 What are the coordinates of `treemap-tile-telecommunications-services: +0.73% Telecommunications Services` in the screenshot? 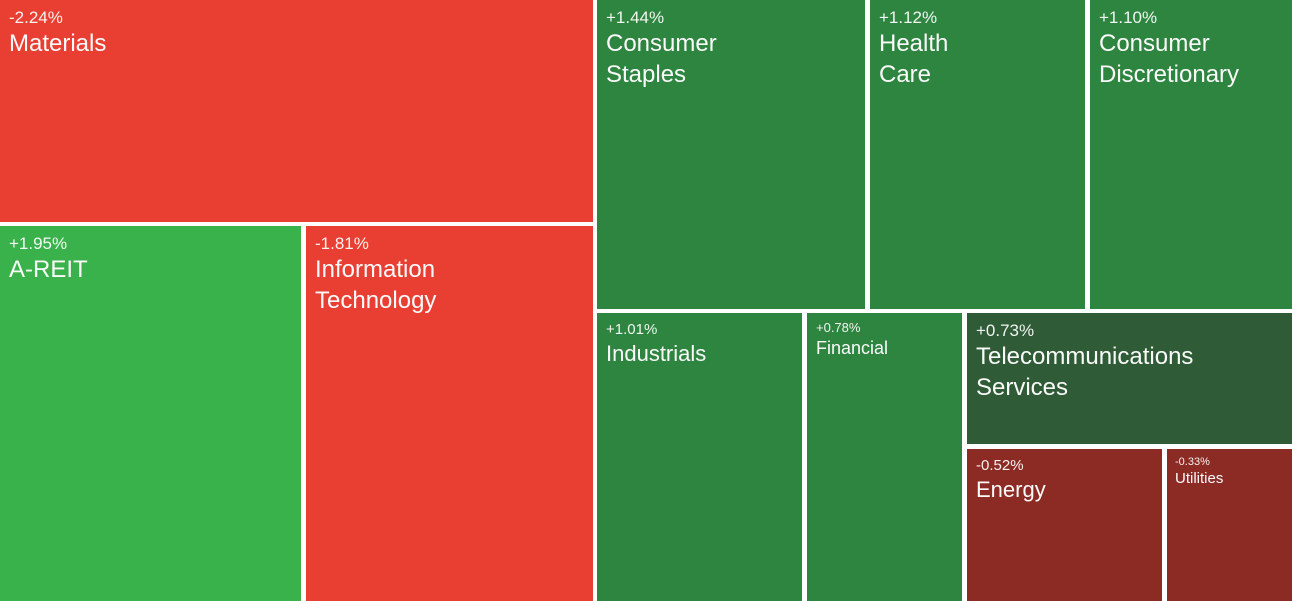 It's located at (1129, 378).